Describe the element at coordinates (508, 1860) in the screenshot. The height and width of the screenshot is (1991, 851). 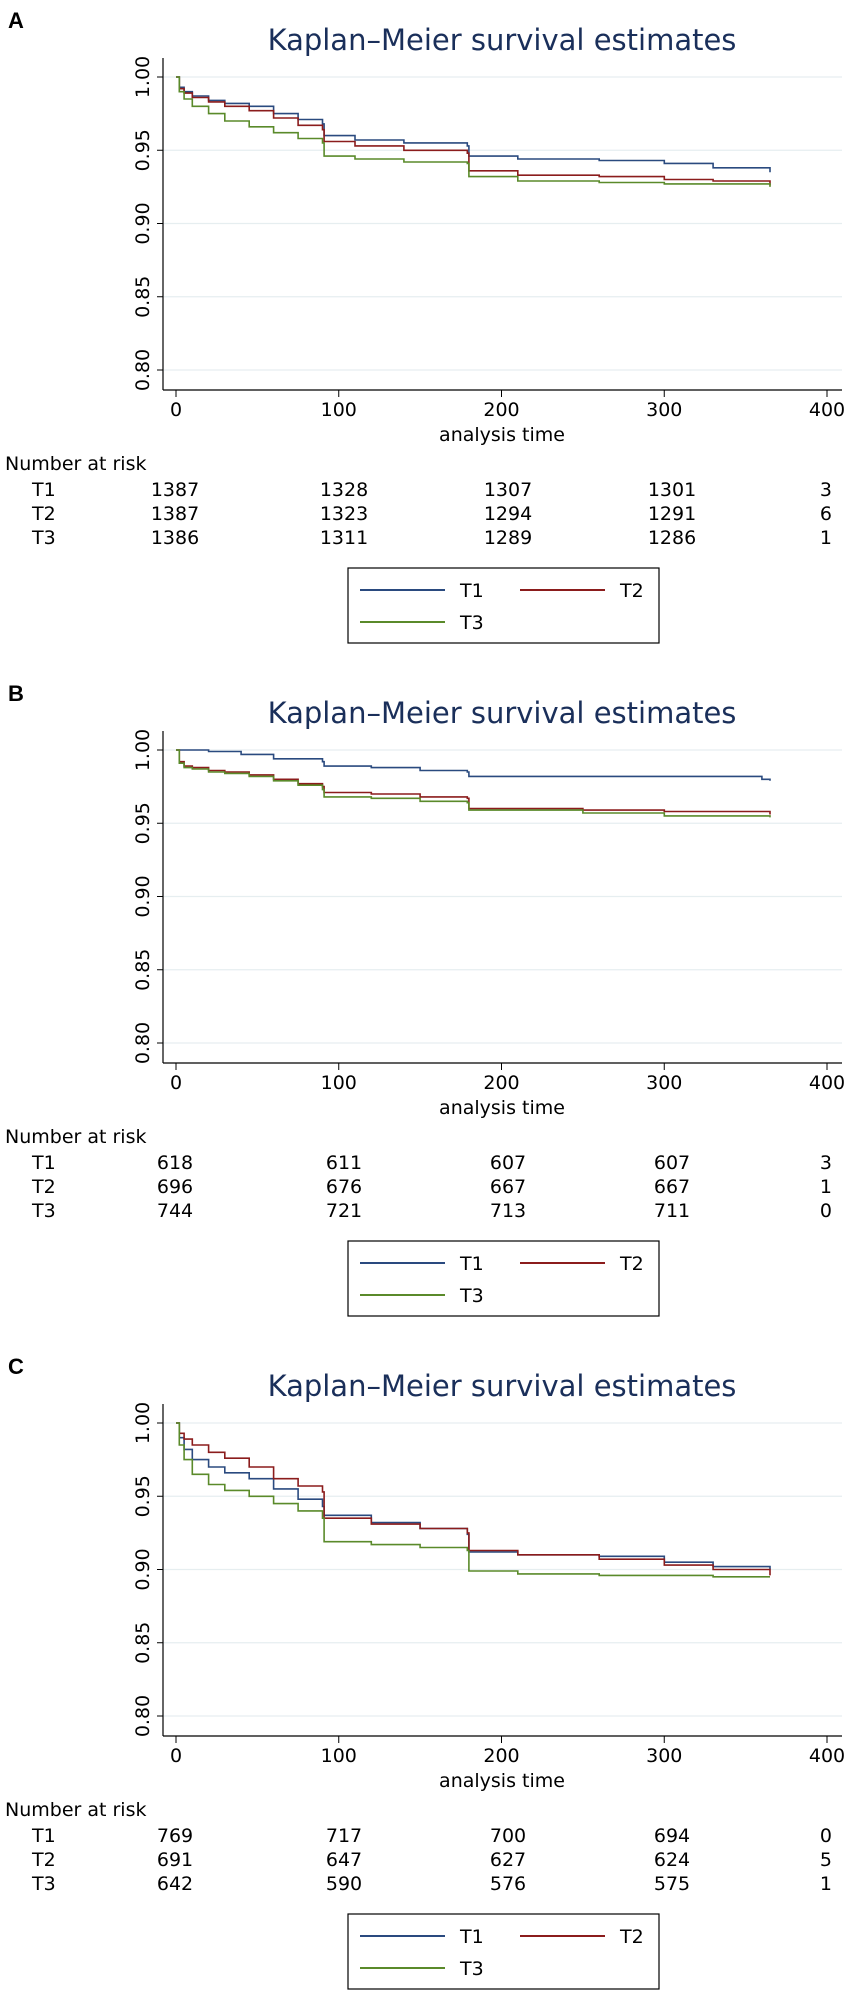
I see `risk-value: 627` at that location.